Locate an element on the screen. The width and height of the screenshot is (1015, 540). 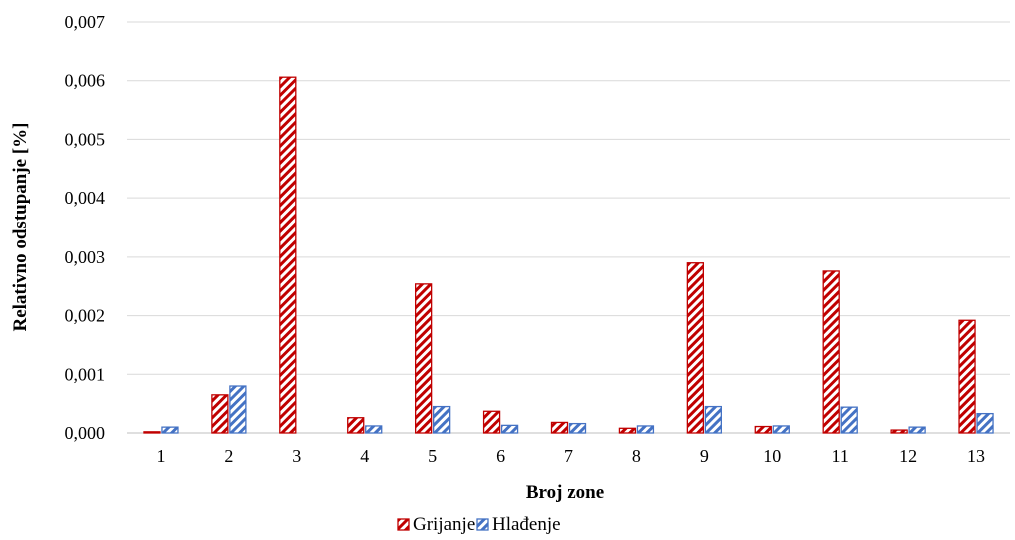
x-tick-label: 10 is located at coordinates (772, 456).